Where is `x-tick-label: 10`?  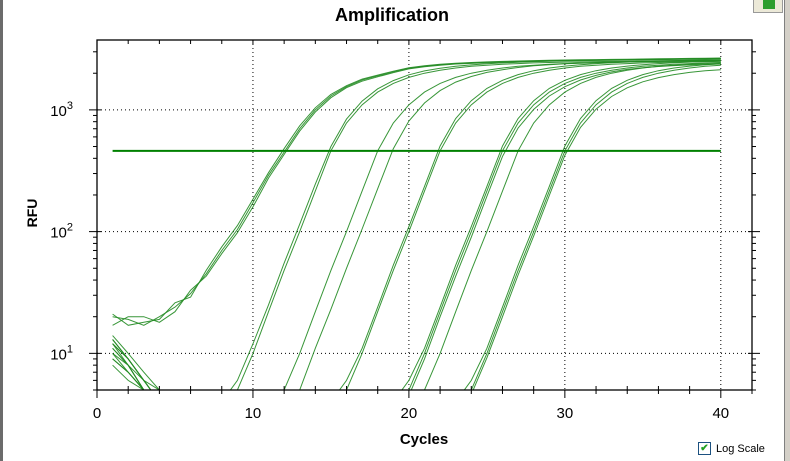
x-tick-label: 10 is located at coordinates (253, 413).